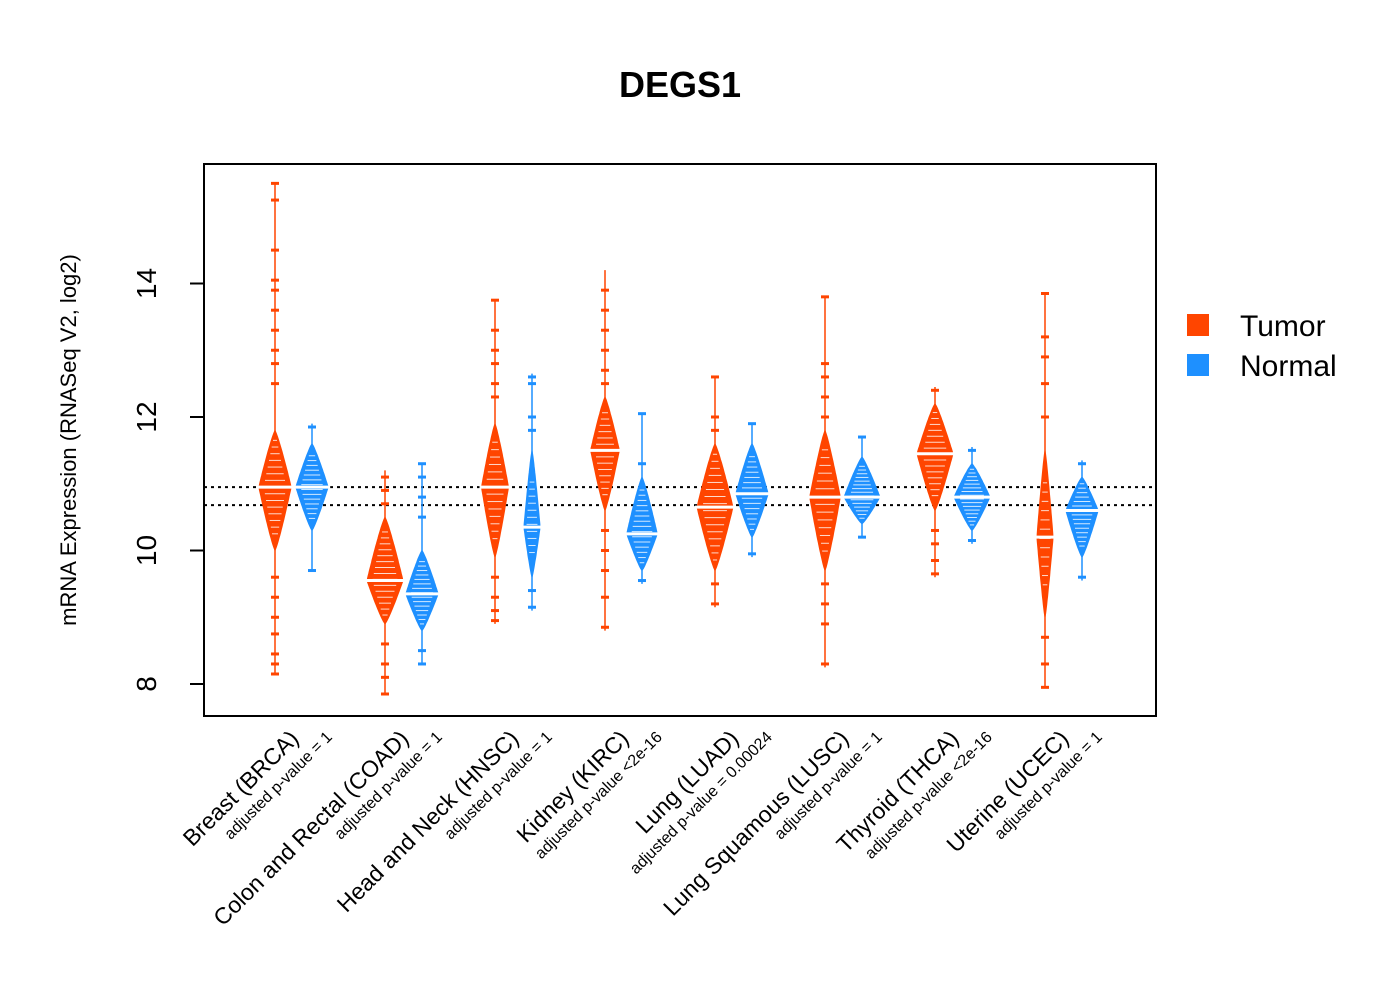 The height and width of the screenshot is (1000, 1400). I want to click on y-tick-label: 14, so click(146, 283).